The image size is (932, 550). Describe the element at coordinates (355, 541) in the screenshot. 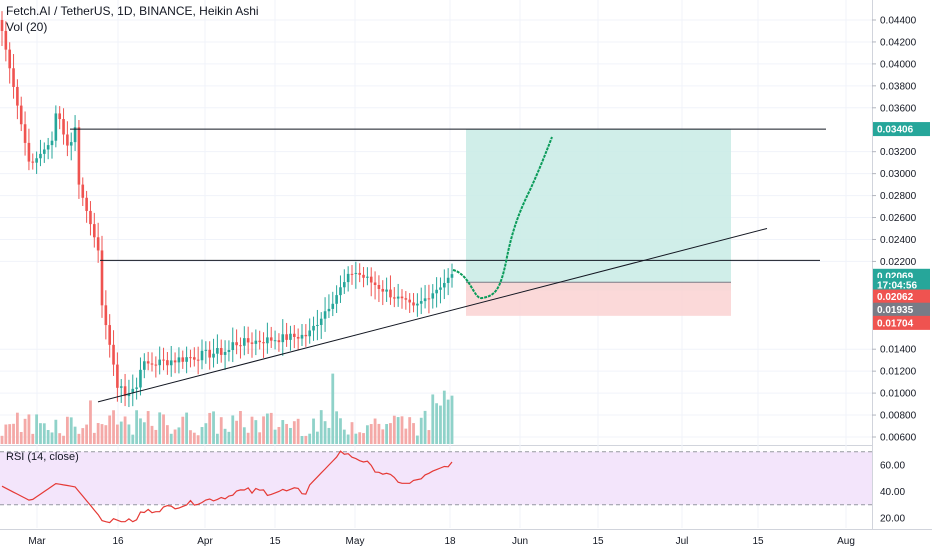

I see `time-tick-label: May` at that location.